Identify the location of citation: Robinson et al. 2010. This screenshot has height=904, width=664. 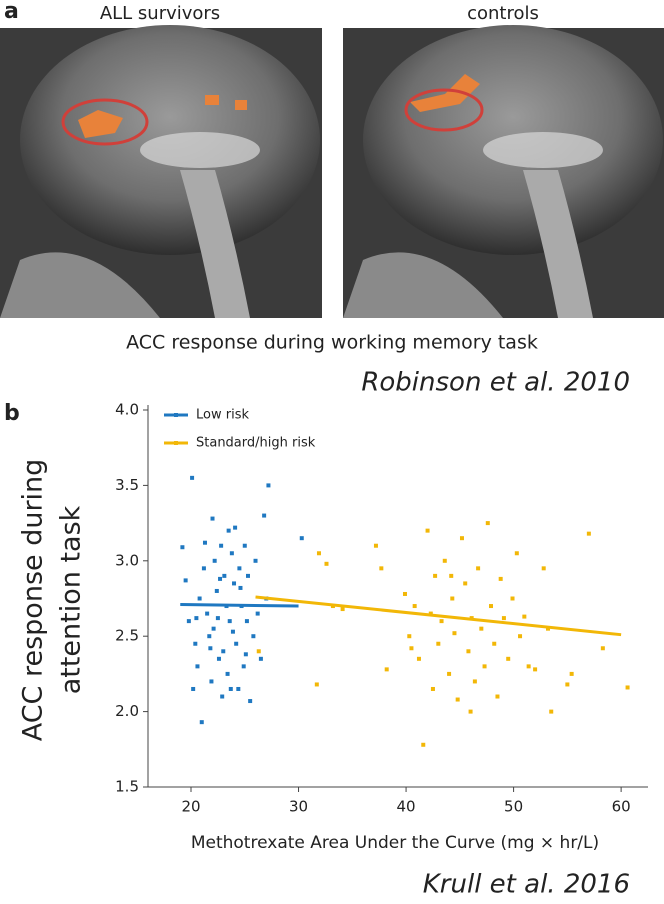
(495, 383).